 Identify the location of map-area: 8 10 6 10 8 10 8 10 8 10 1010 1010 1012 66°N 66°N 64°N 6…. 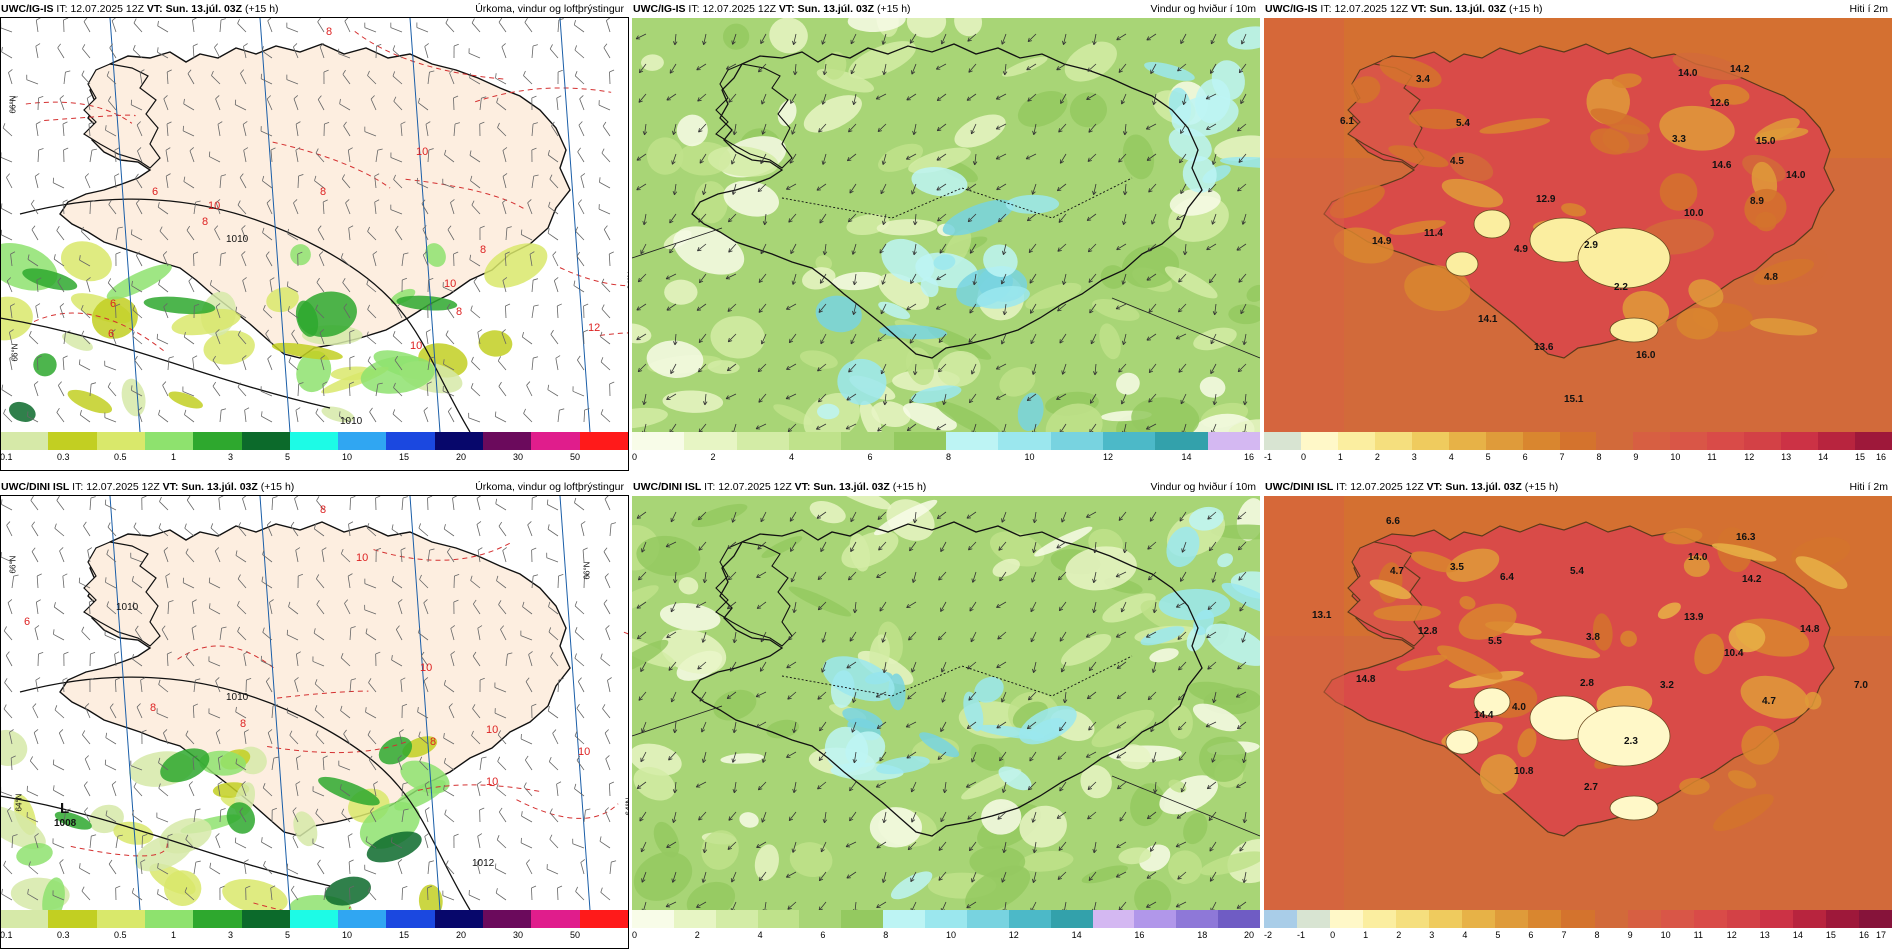
(314, 703).